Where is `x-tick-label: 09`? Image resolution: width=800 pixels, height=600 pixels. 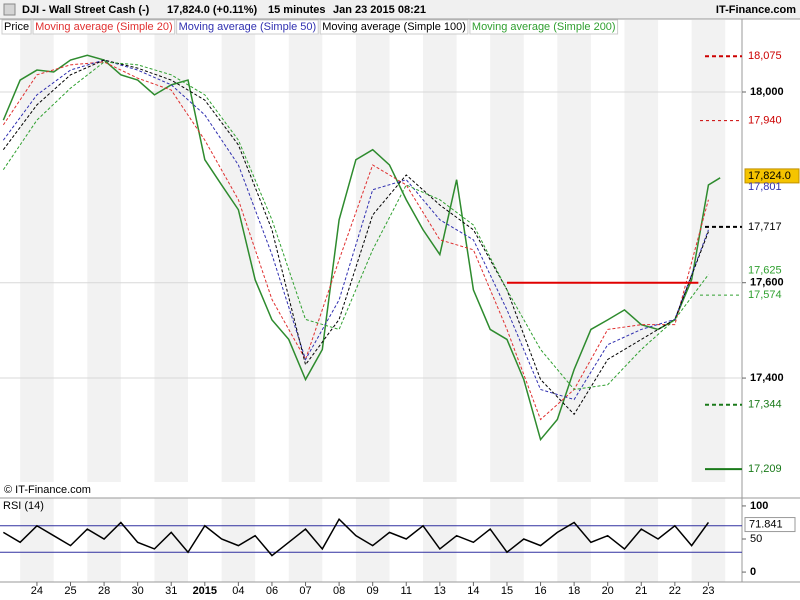
x-tick-label: 09 is located at coordinates (373, 591).